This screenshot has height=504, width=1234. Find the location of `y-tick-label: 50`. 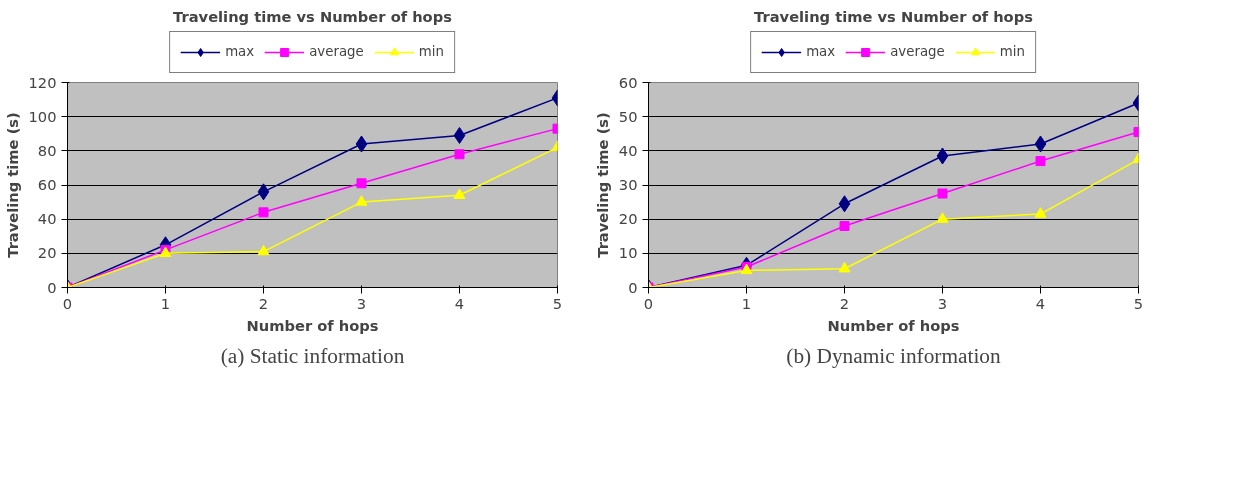

y-tick-label: 50 is located at coordinates (628, 116).